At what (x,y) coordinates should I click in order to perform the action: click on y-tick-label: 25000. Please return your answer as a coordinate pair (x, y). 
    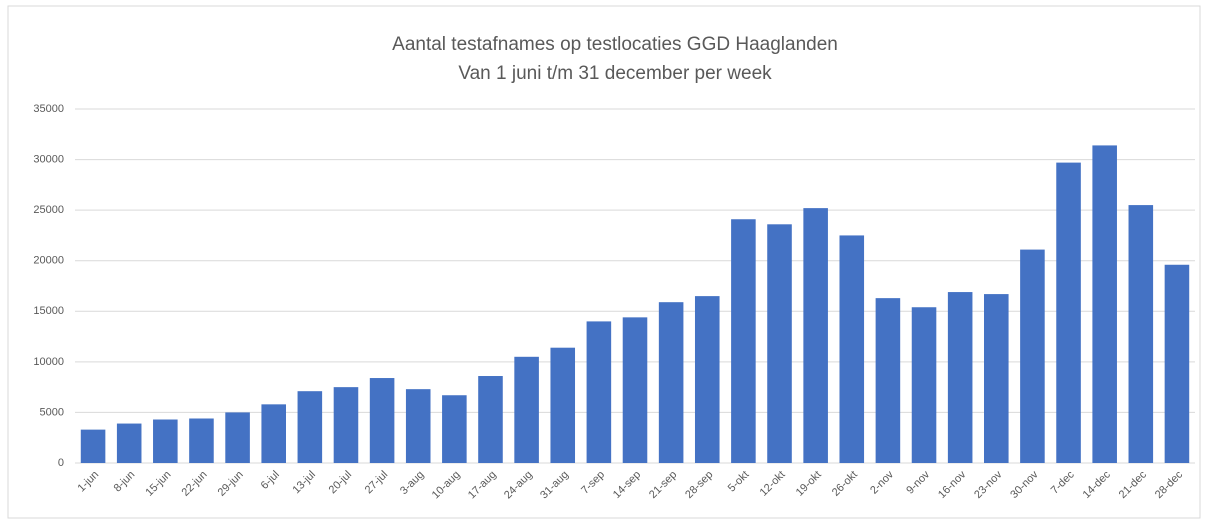
    Looking at the image, I should click on (48, 210).